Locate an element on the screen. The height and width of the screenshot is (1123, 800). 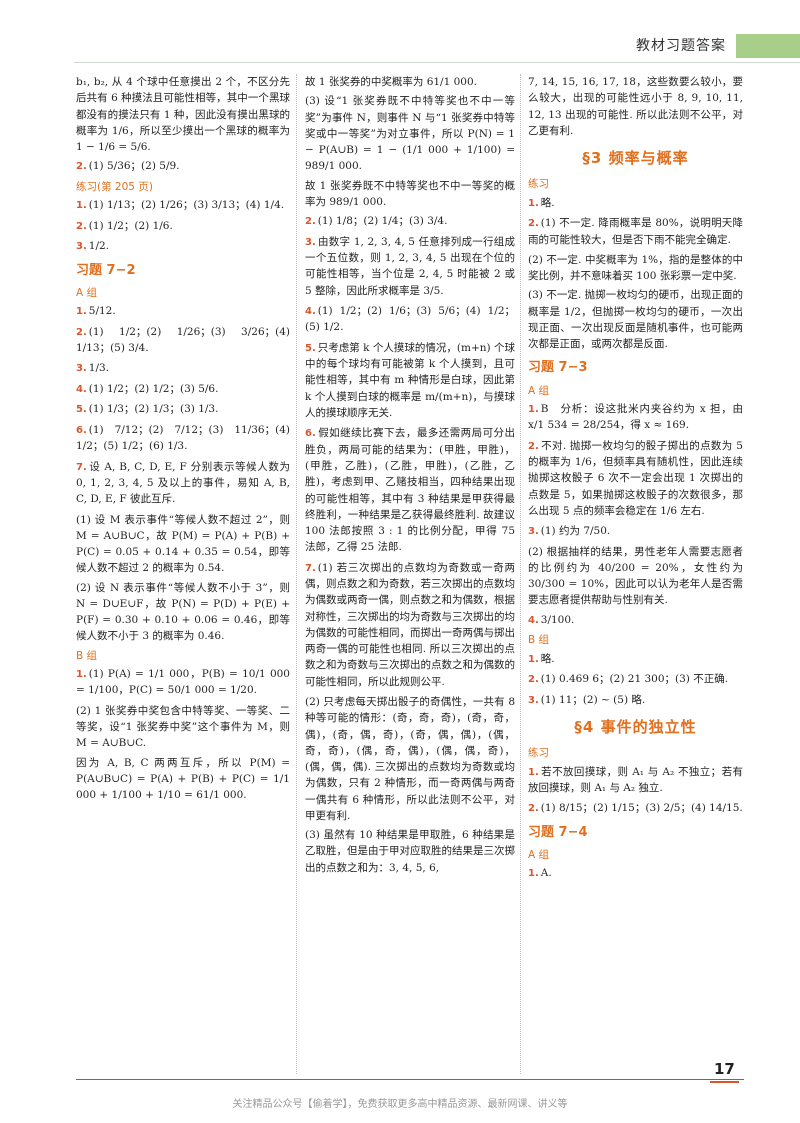
answer-text: (1) 1/2；(2) 1/2；(3) 5/6. is located at coordinates (153, 388).